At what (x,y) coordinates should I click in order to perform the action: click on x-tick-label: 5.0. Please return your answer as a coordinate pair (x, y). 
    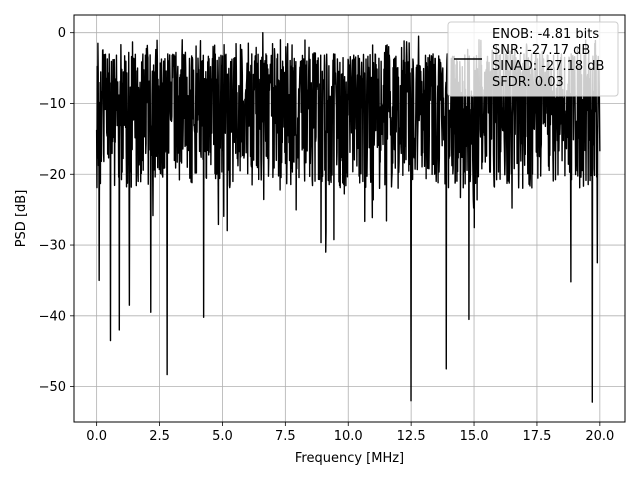
    Looking at the image, I should click on (222, 436).